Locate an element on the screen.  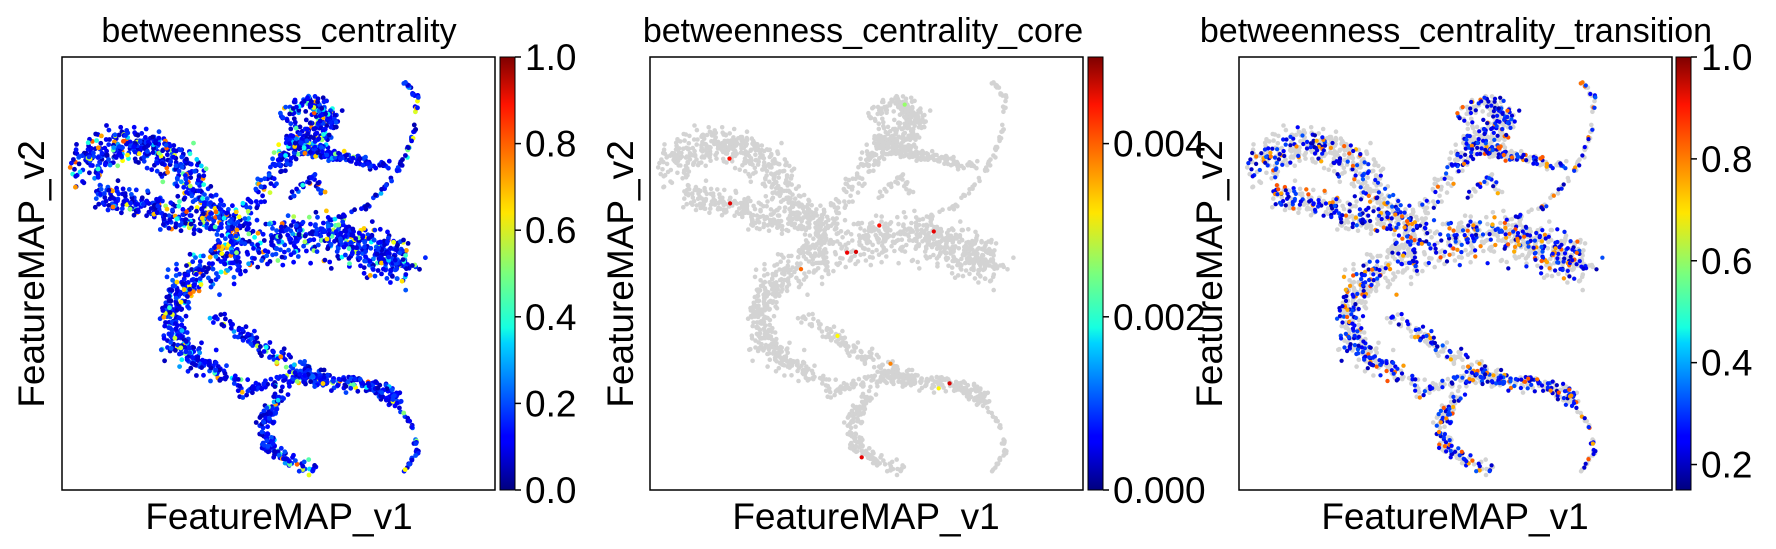
panel-1-ylabel: FeatureMAP_v2 is located at coordinates (31, 273).